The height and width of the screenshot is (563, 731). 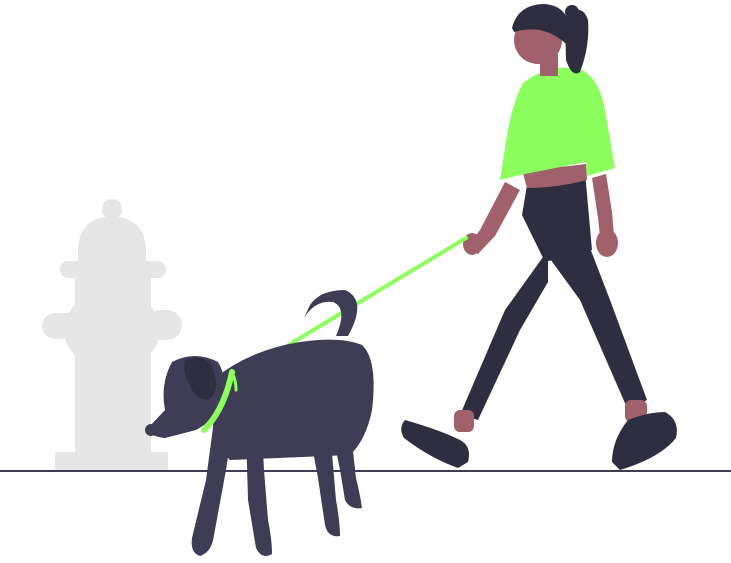 What do you see at coordinates (112, 335) in the screenshot?
I see `fire-hydrant-icon` at bounding box center [112, 335].